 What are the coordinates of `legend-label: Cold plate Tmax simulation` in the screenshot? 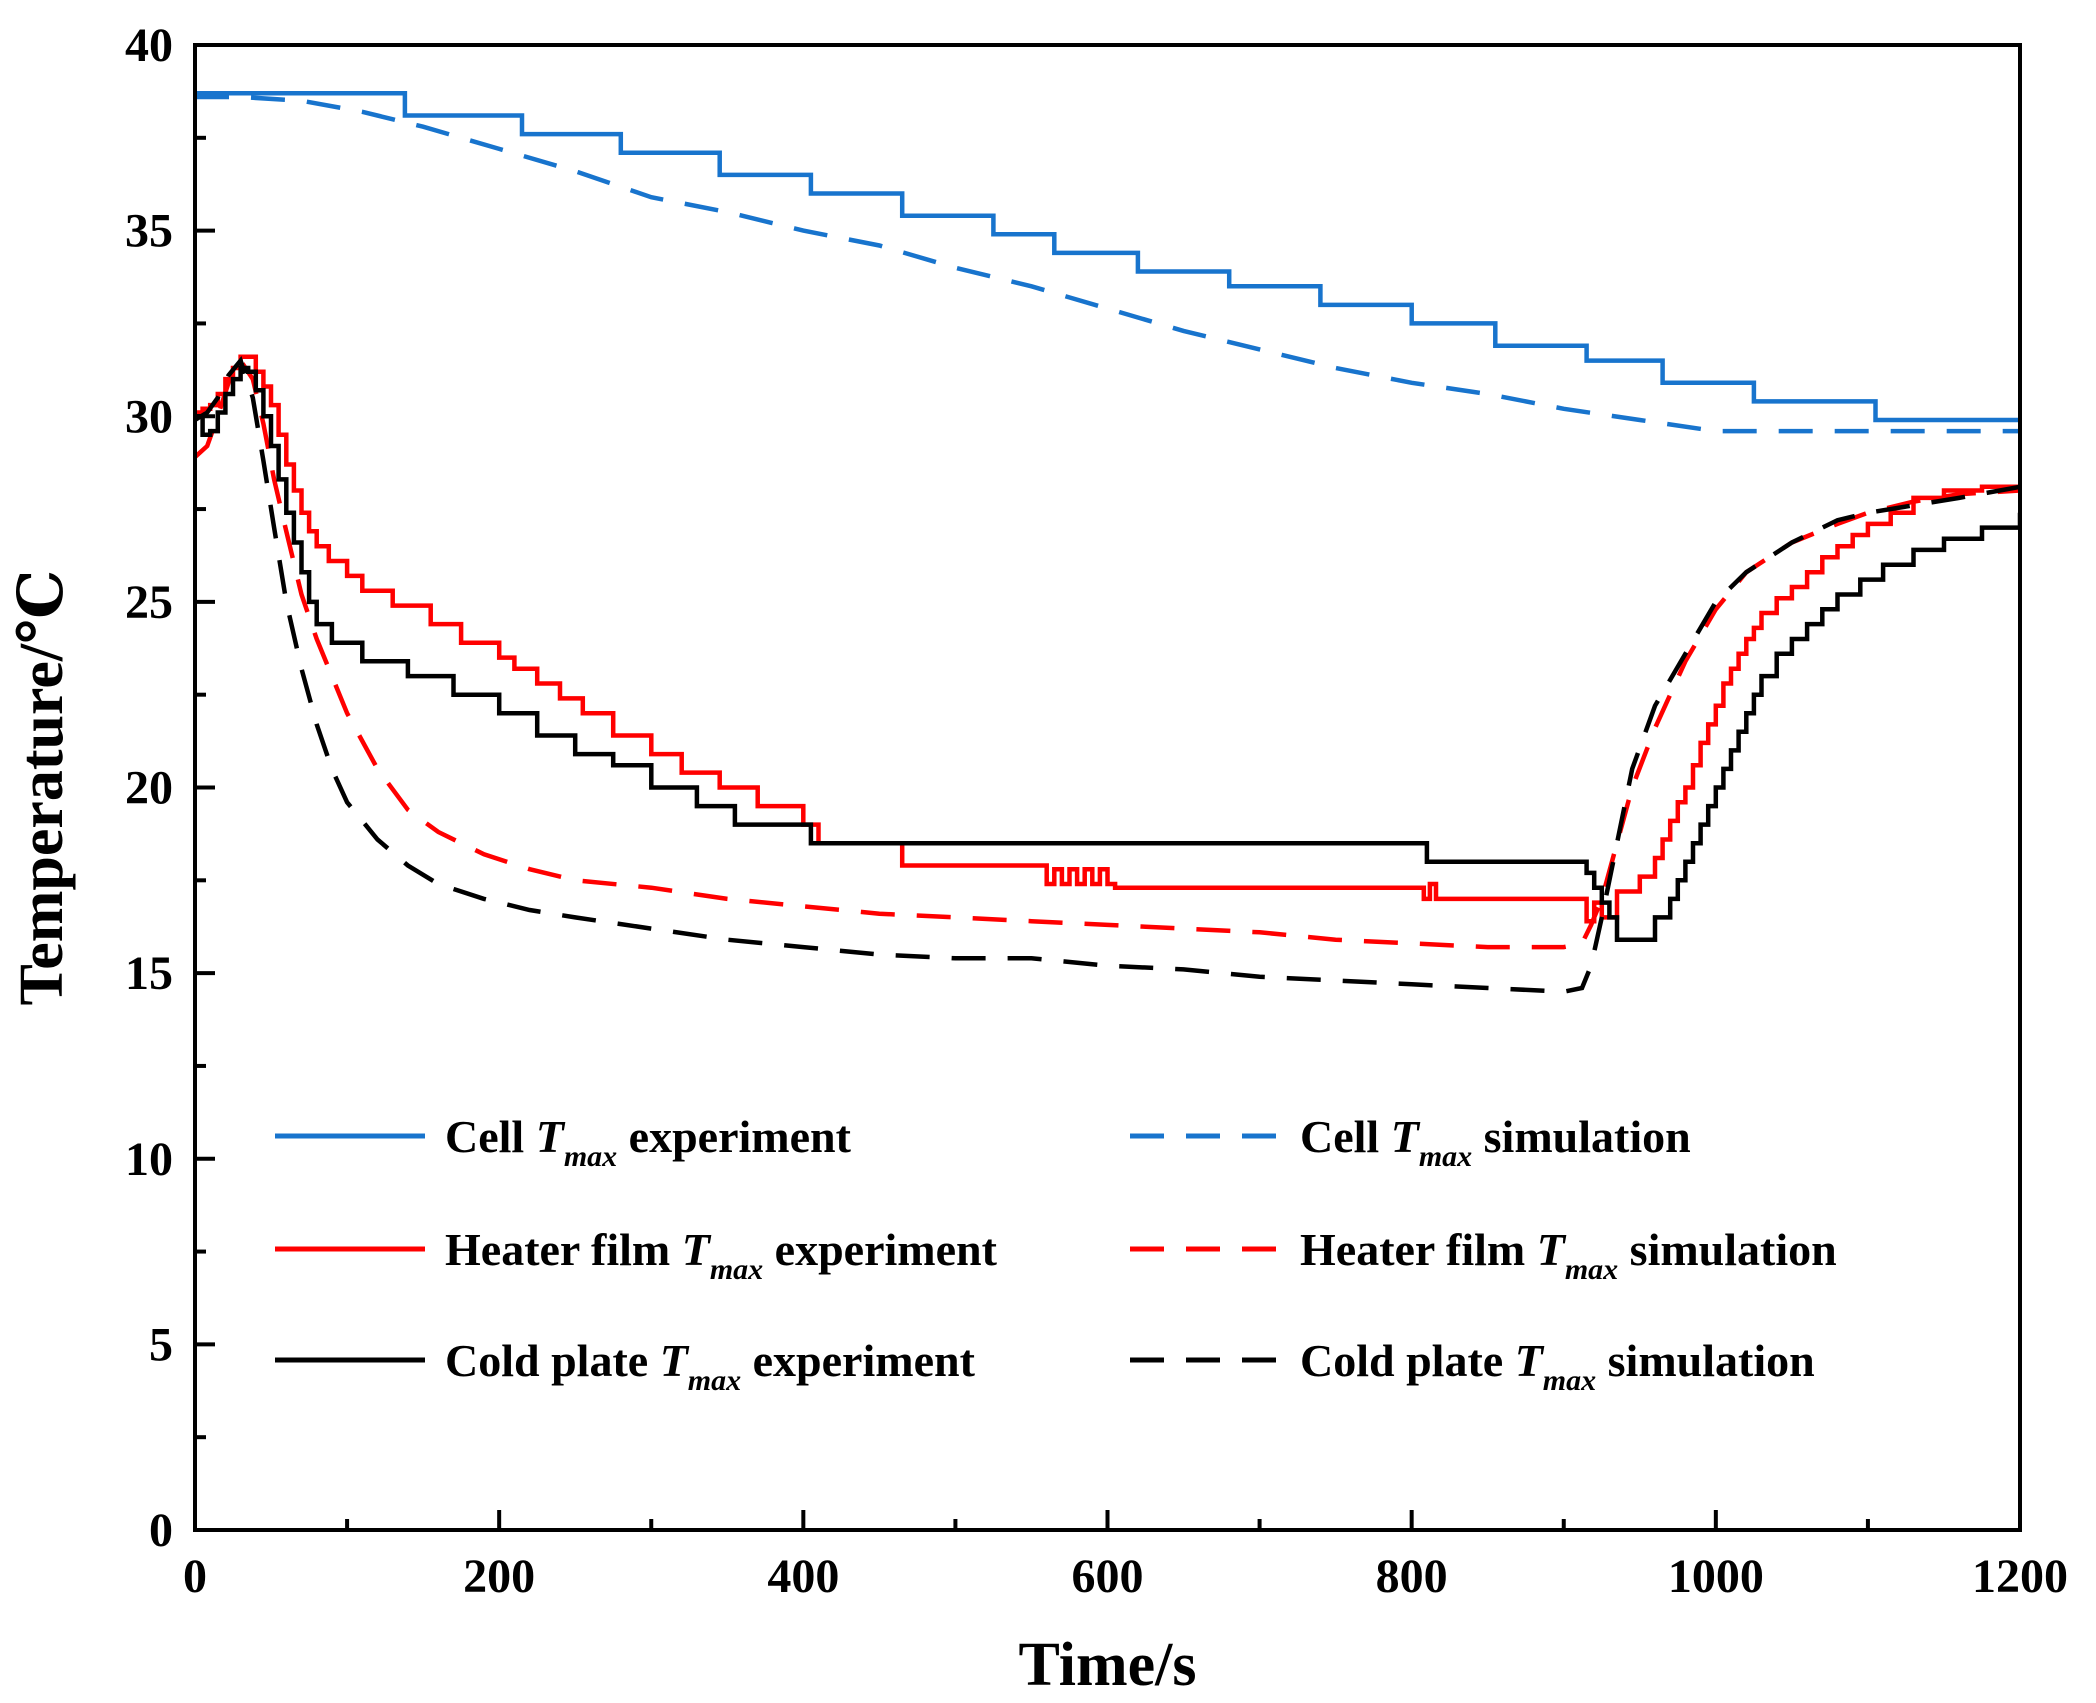 It's located at (1557, 1366).